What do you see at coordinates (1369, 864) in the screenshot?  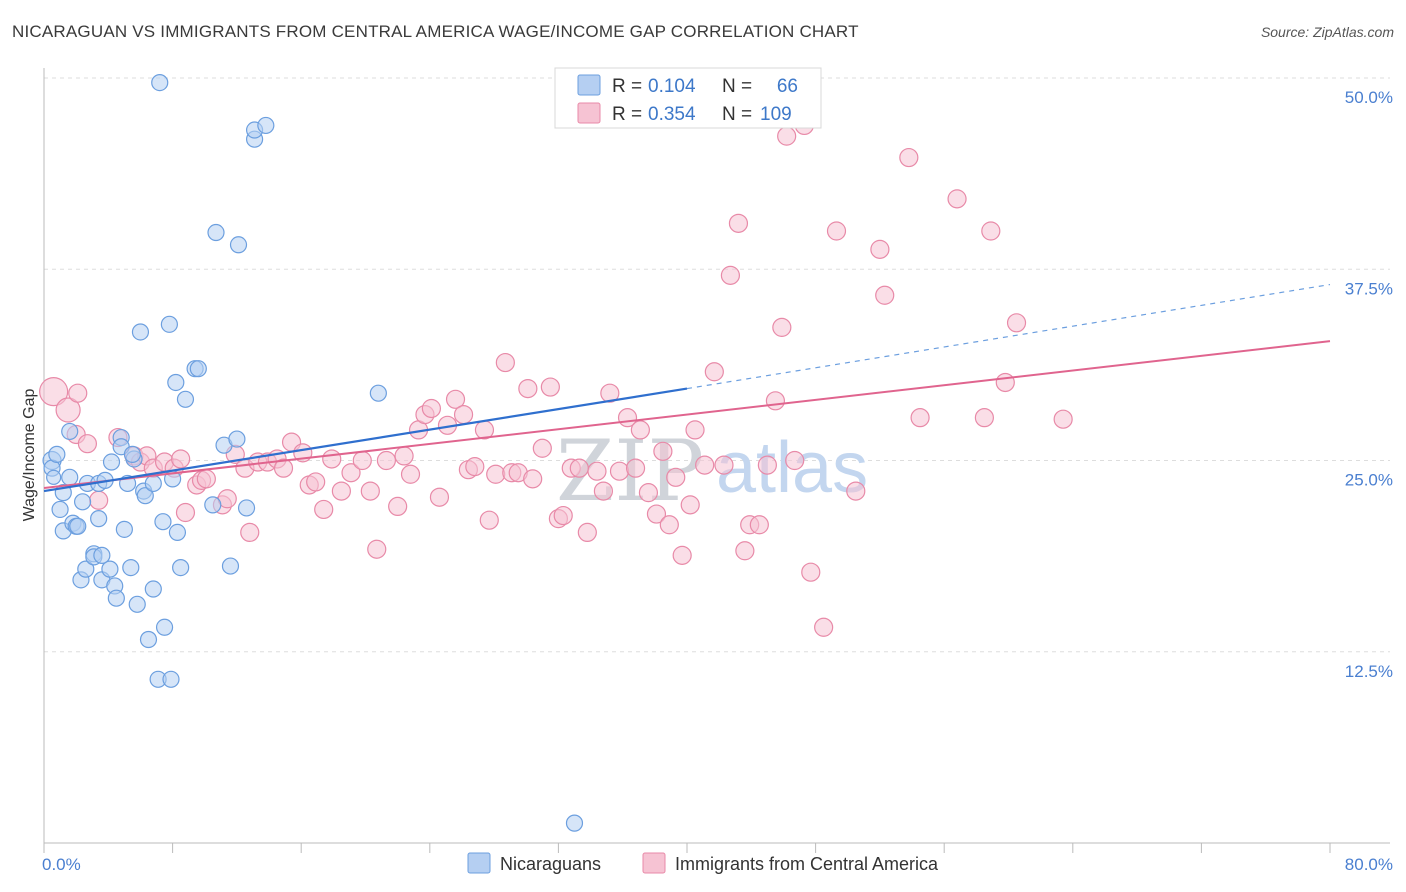 I see `x-tick-label-1: 80.0%` at bounding box center [1369, 864].